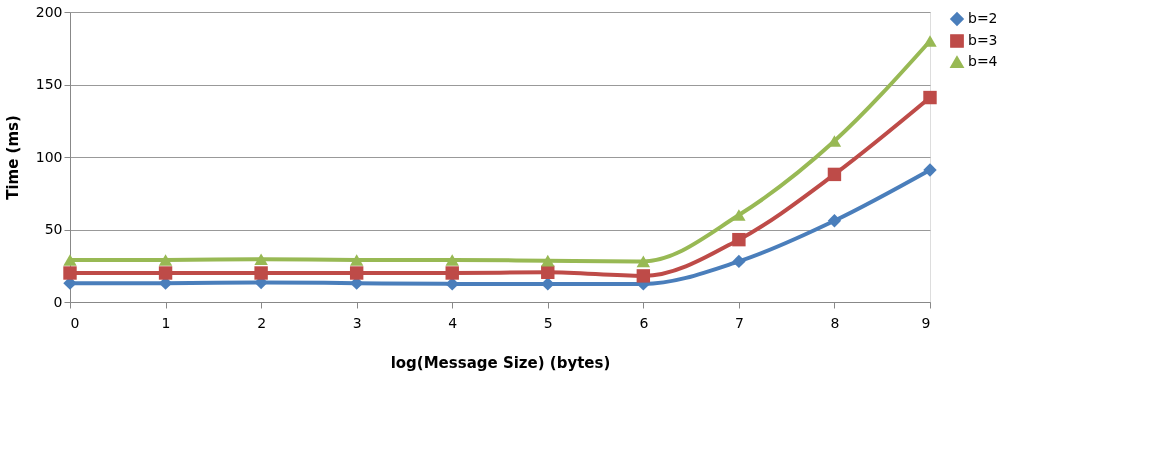 The height and width of the screenshot is (471, 1150). I want to click on y-tick-label: 0, so click(58, 301).